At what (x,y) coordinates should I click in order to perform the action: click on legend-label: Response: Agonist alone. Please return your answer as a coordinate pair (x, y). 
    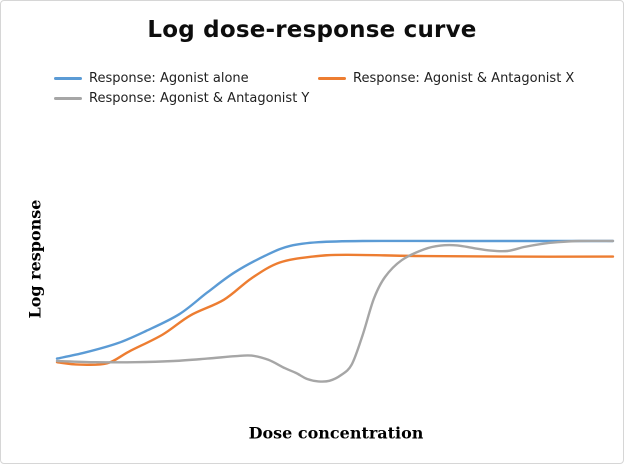
    Looking at the image, I should click on (169, 78).